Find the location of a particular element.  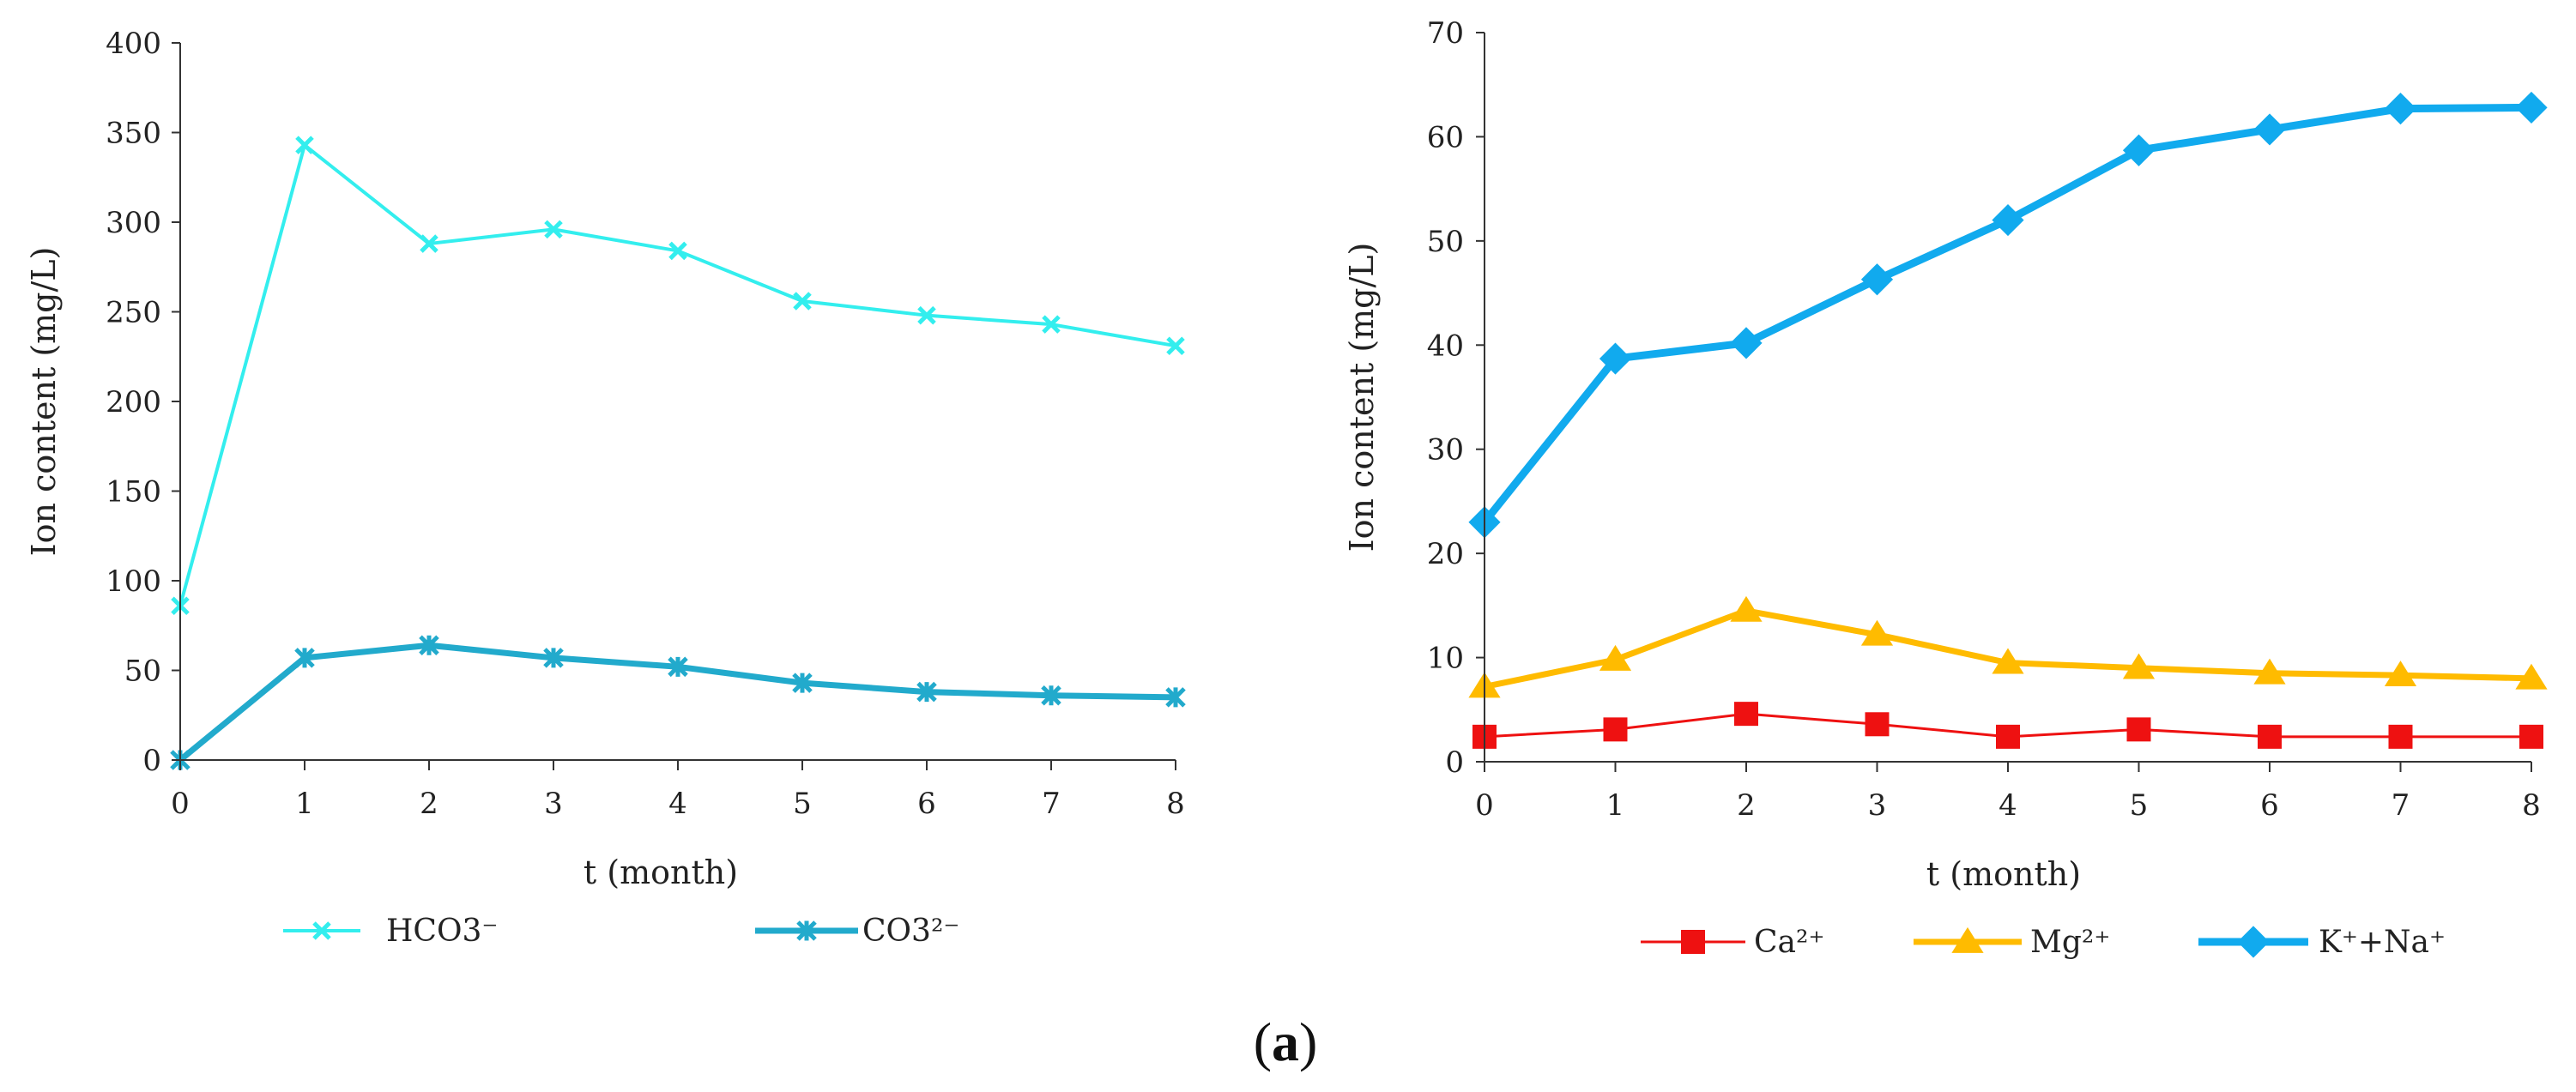

right-legend-label-0: Ca²⁺ is located at coordinates (1789, 942).